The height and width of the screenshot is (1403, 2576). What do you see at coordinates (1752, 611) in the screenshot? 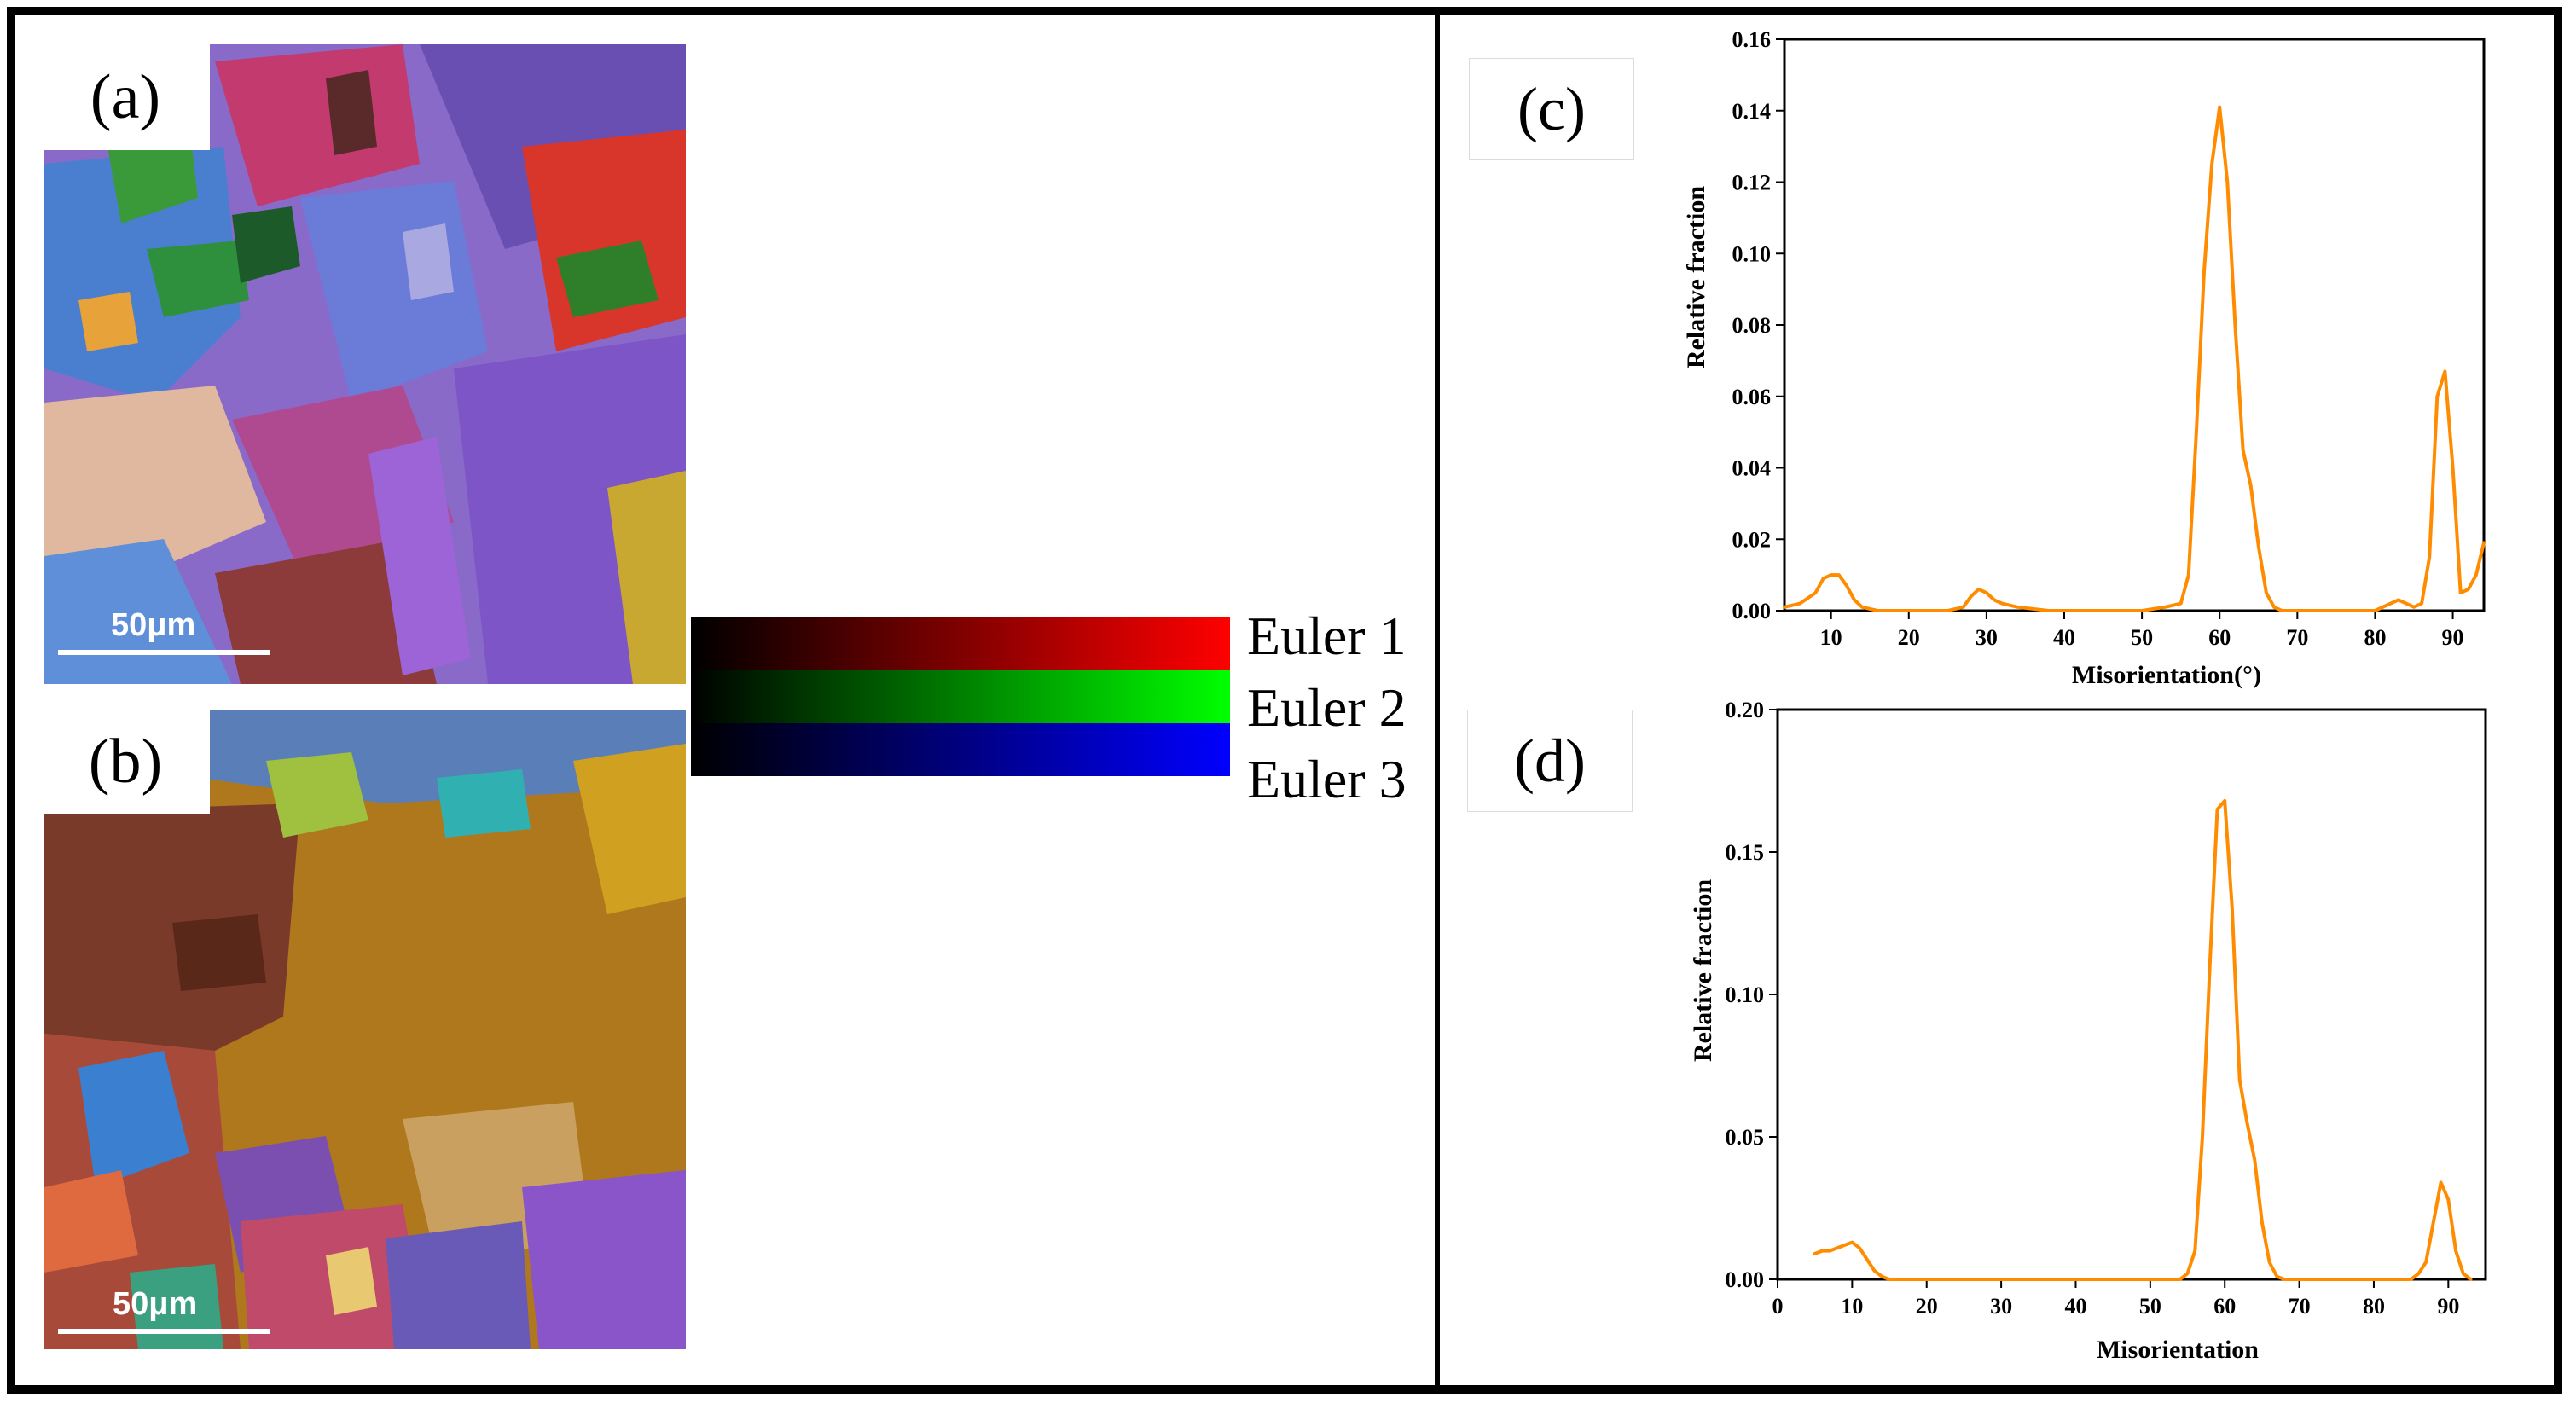
I see `chart-c-ytick-label: 0.00` at bounding box center [1752, 611].